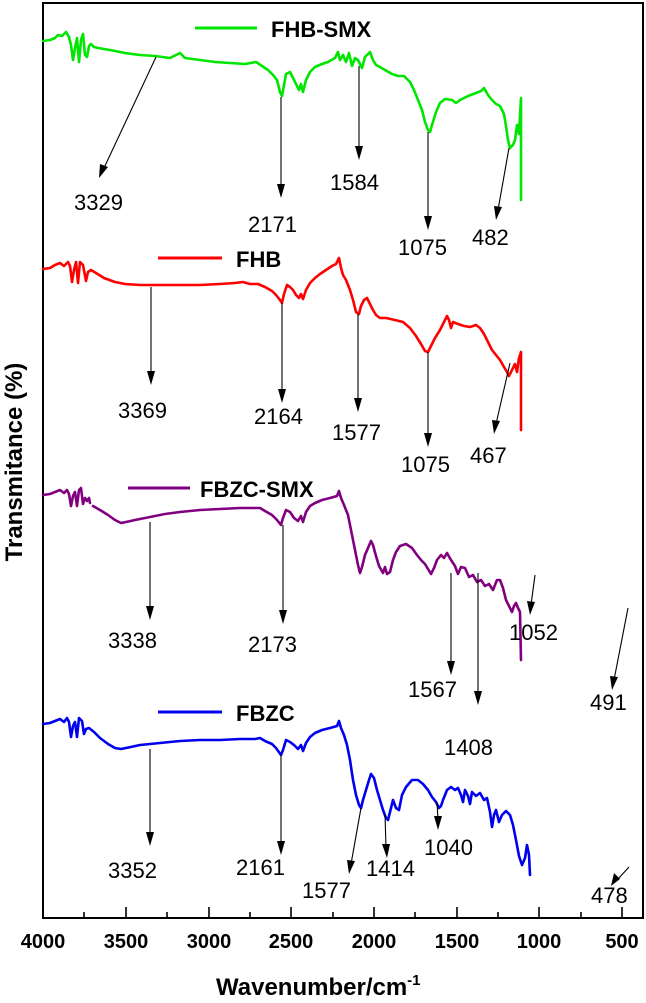 Image resolution: width=646 pixels, height=1003 pixels. Describe the element at coordinates (332, 915) in the screenshot. I see `x-minor-ticks` at that location.